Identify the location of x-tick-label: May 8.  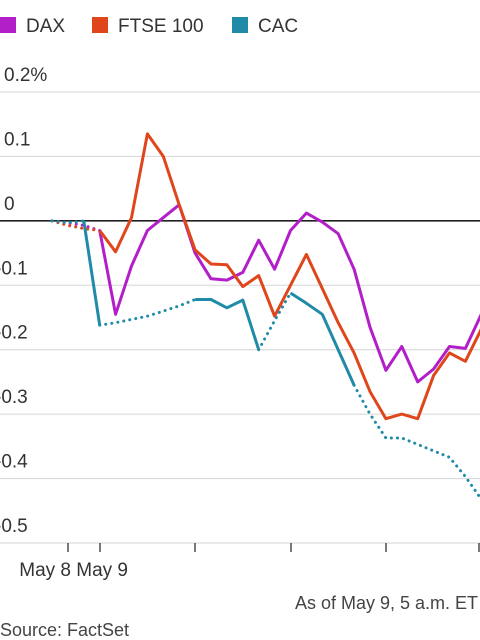
(45, 570).